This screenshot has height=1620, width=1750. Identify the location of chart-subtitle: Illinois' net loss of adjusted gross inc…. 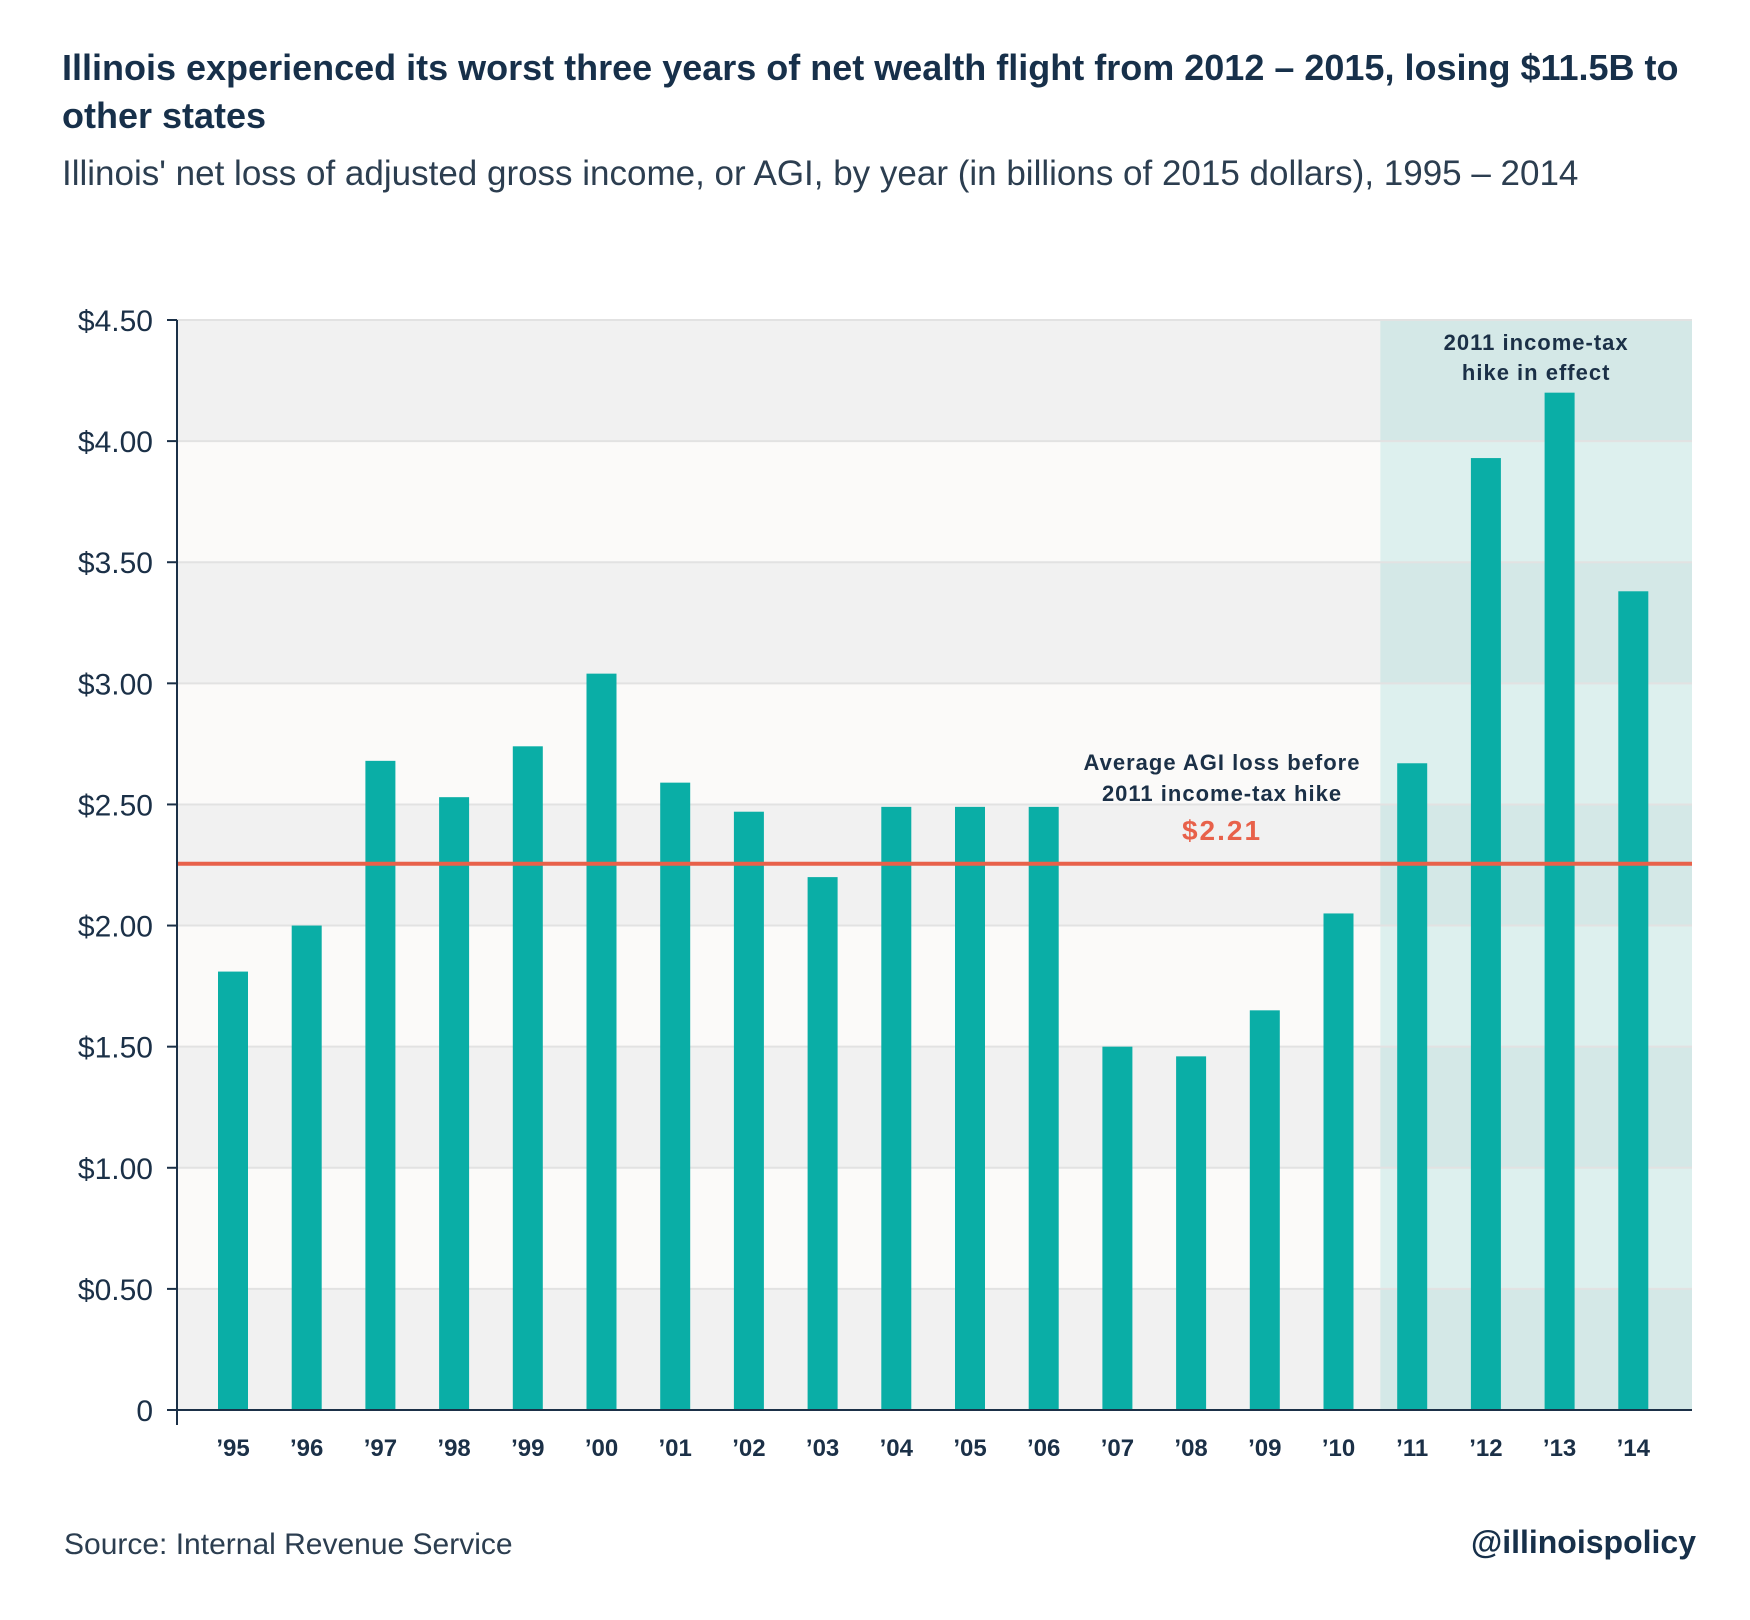
(820, 173).